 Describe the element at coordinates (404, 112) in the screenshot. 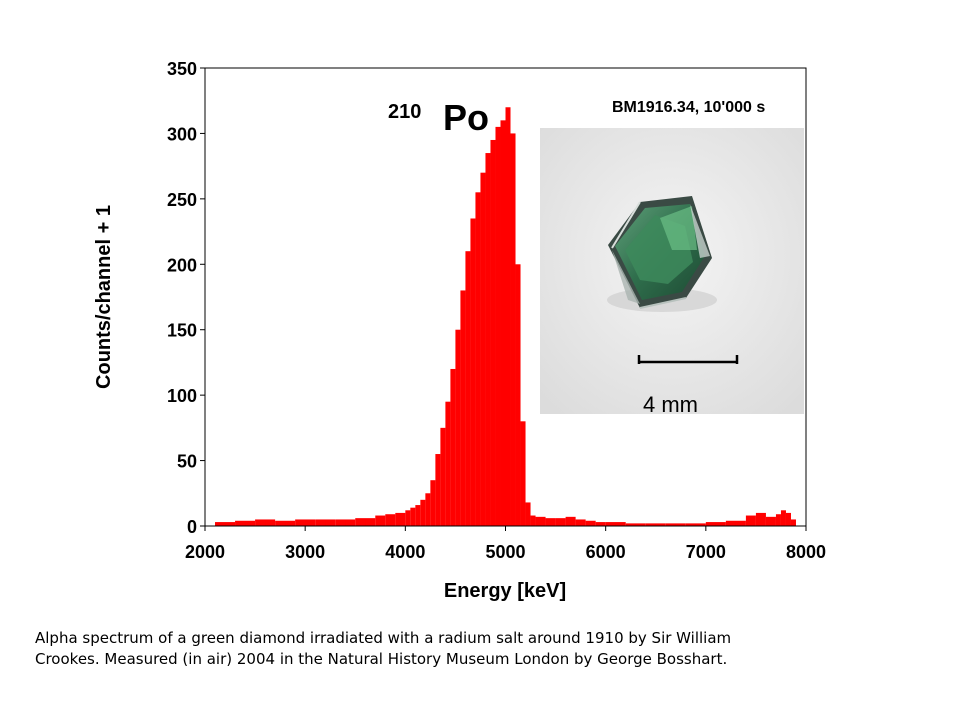

I see `isotope-mass-label: 210` at that location.